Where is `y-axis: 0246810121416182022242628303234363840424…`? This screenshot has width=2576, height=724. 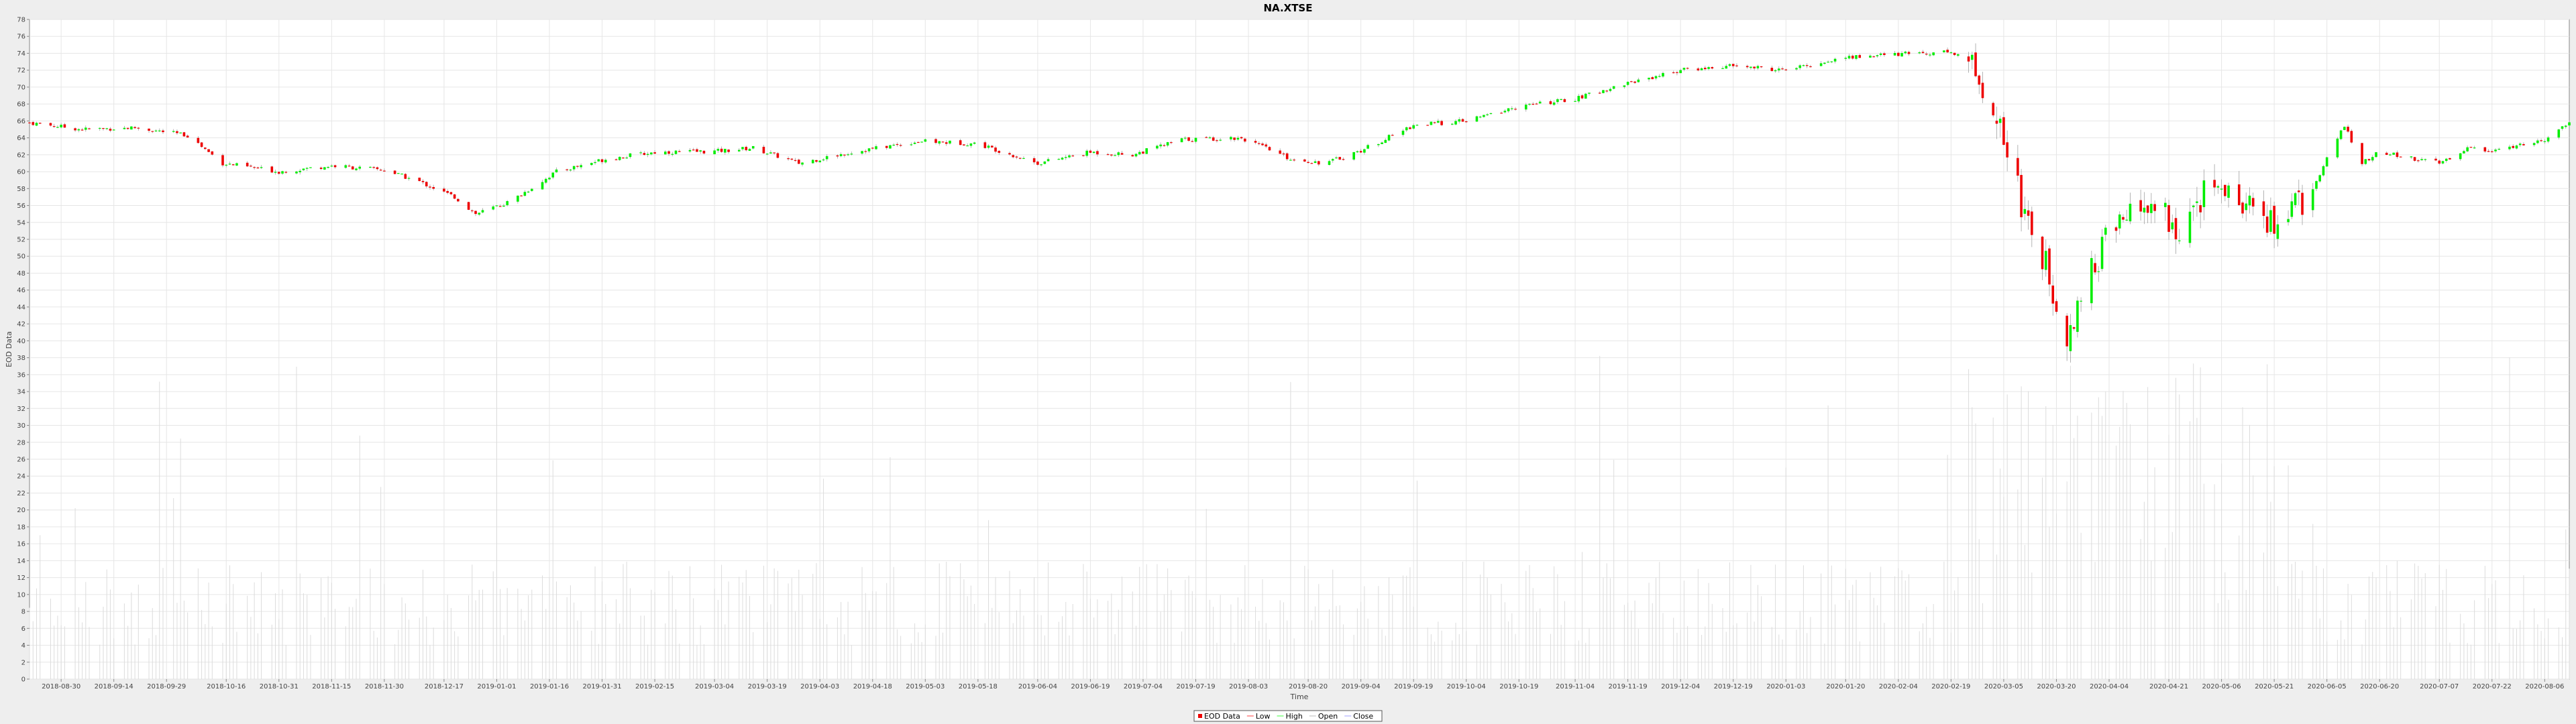
y-axis: 0246810121416182022242628303234363840424… is located at coordinates (23, 351).